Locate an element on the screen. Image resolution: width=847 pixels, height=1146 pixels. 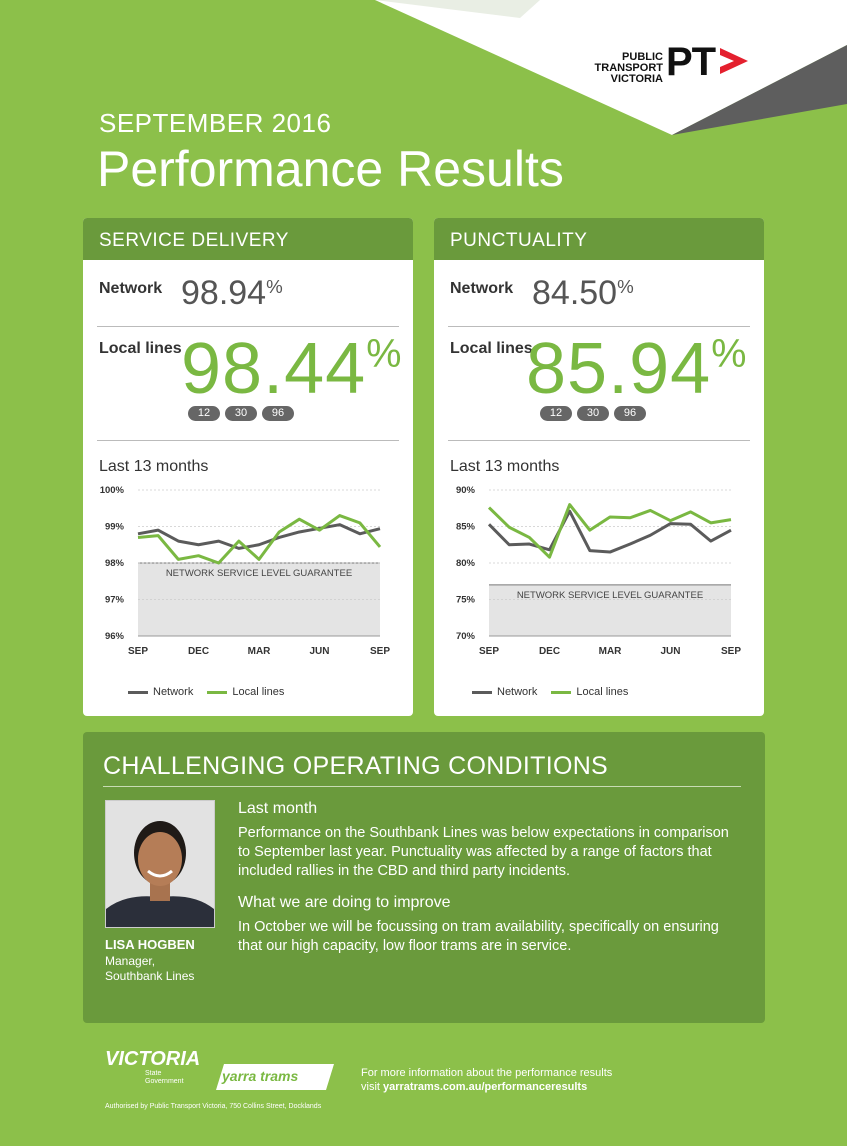
network-value: 98.94% is located at coordinates (232, 293).